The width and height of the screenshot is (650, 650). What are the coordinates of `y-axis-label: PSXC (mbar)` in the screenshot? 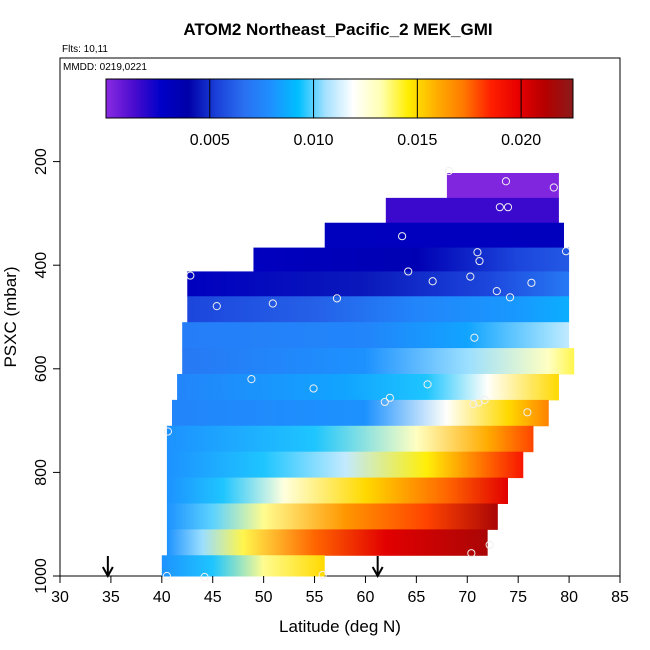 It's located at (10, 316).